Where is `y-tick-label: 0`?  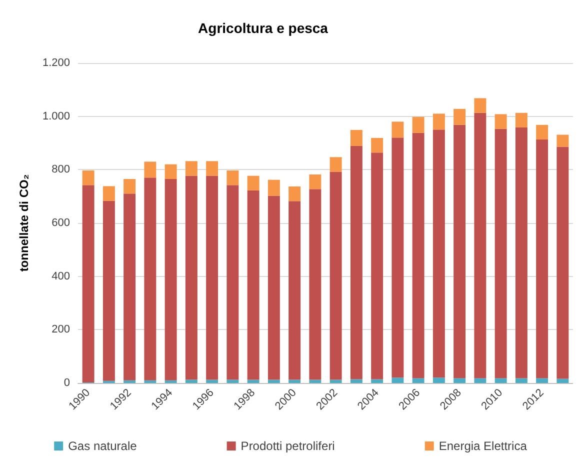 y-tick-label: 0 is located at coordinates (67, 383).